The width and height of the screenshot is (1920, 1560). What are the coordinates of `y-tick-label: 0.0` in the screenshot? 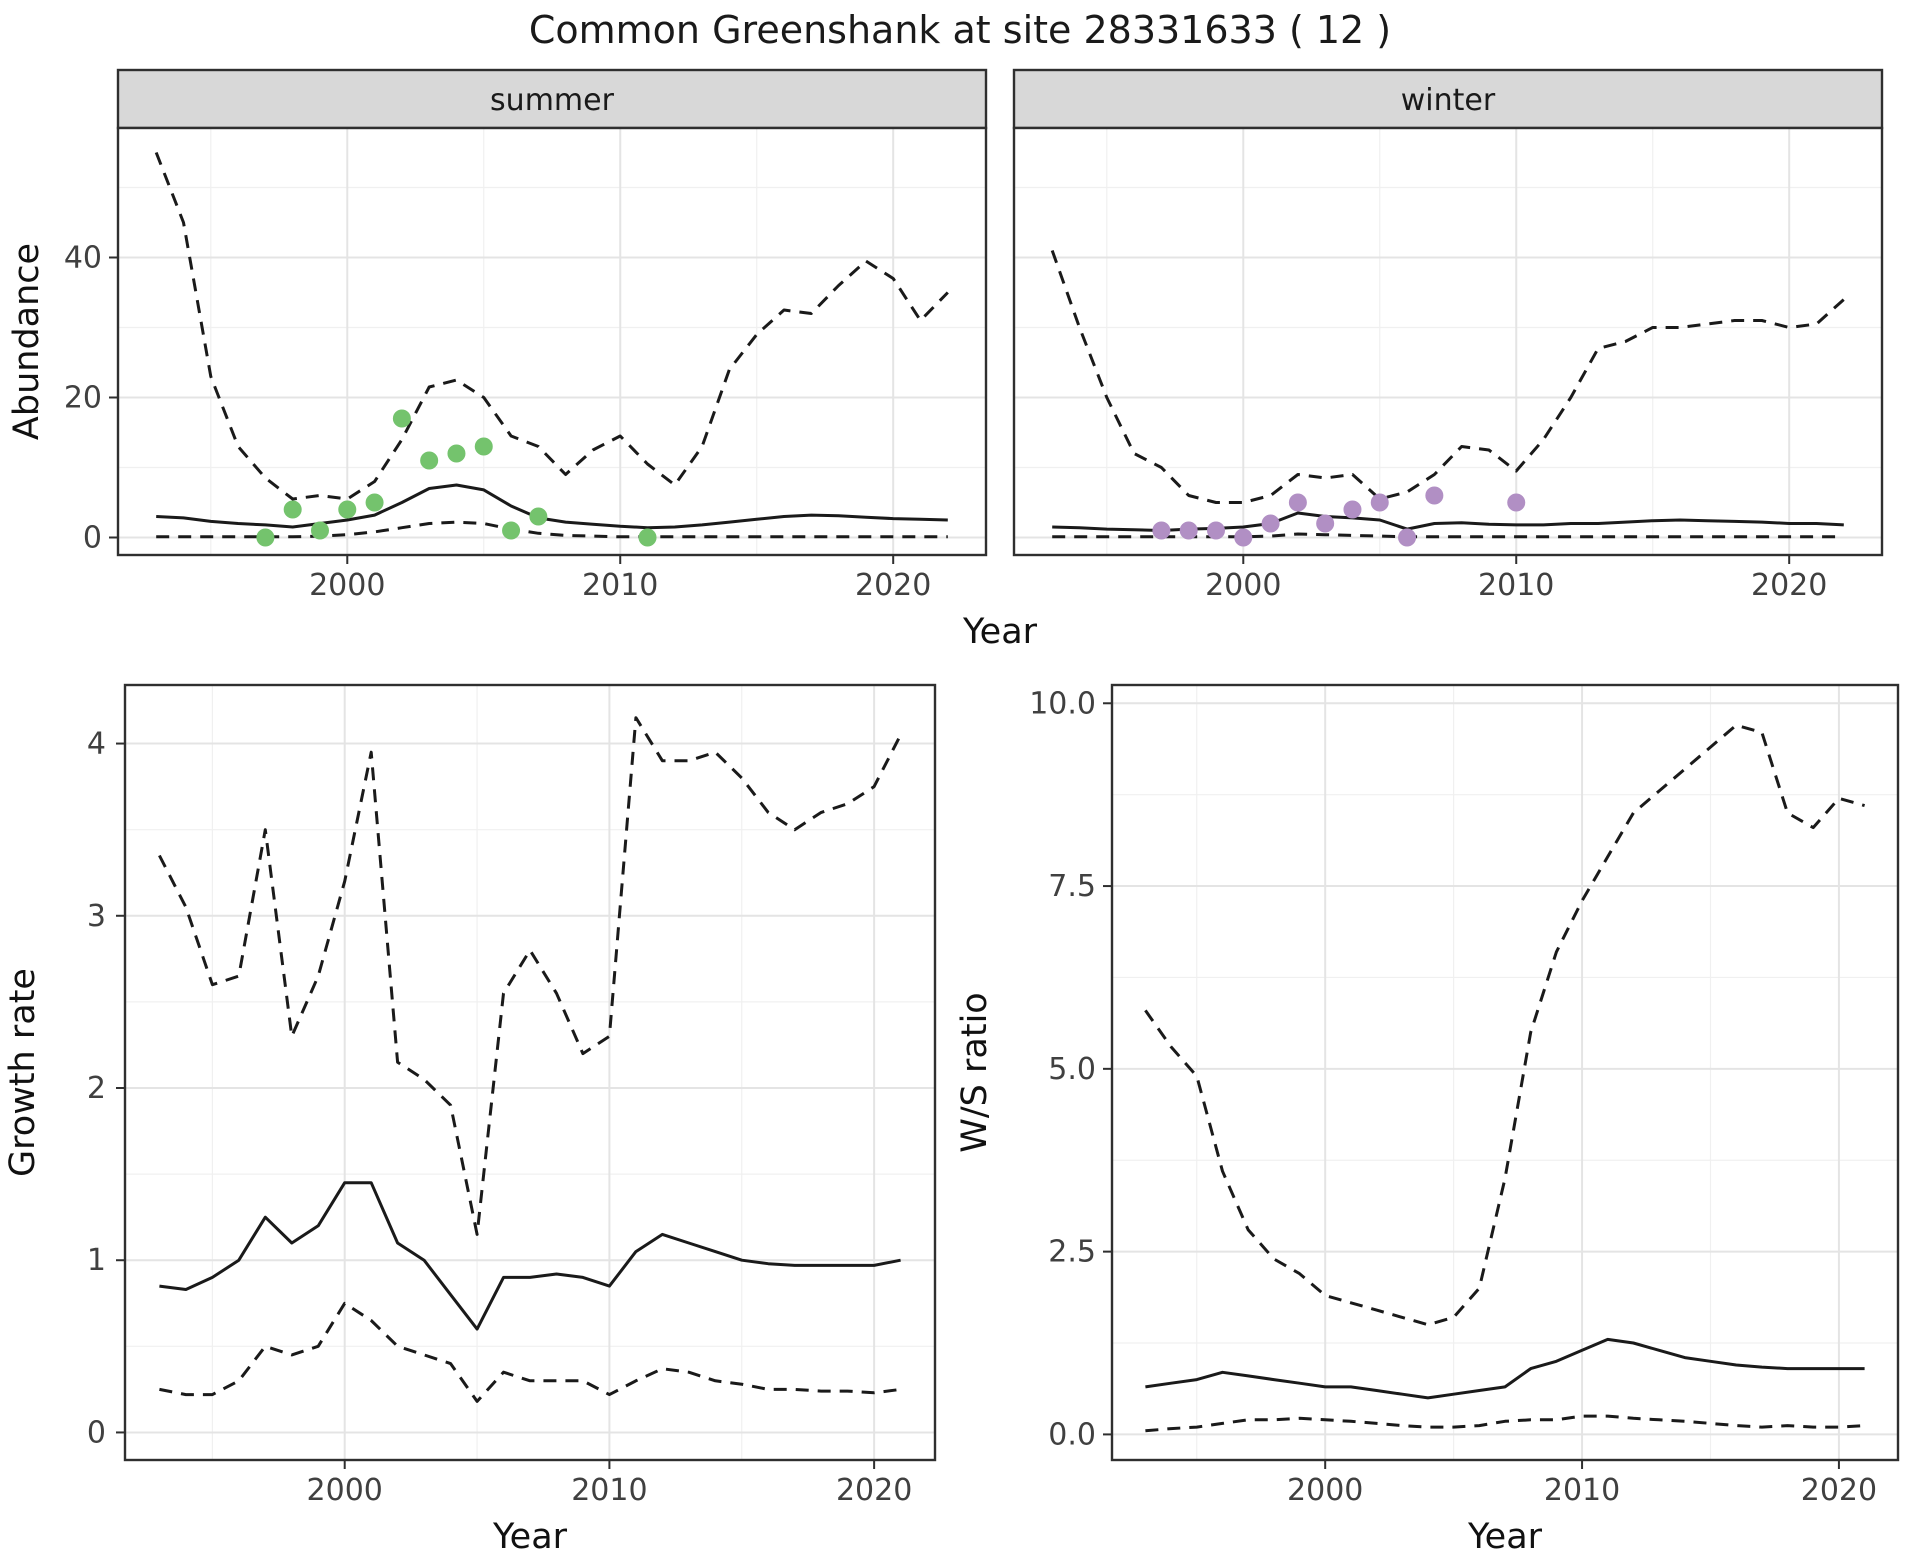 It's located at (1072, 1434).